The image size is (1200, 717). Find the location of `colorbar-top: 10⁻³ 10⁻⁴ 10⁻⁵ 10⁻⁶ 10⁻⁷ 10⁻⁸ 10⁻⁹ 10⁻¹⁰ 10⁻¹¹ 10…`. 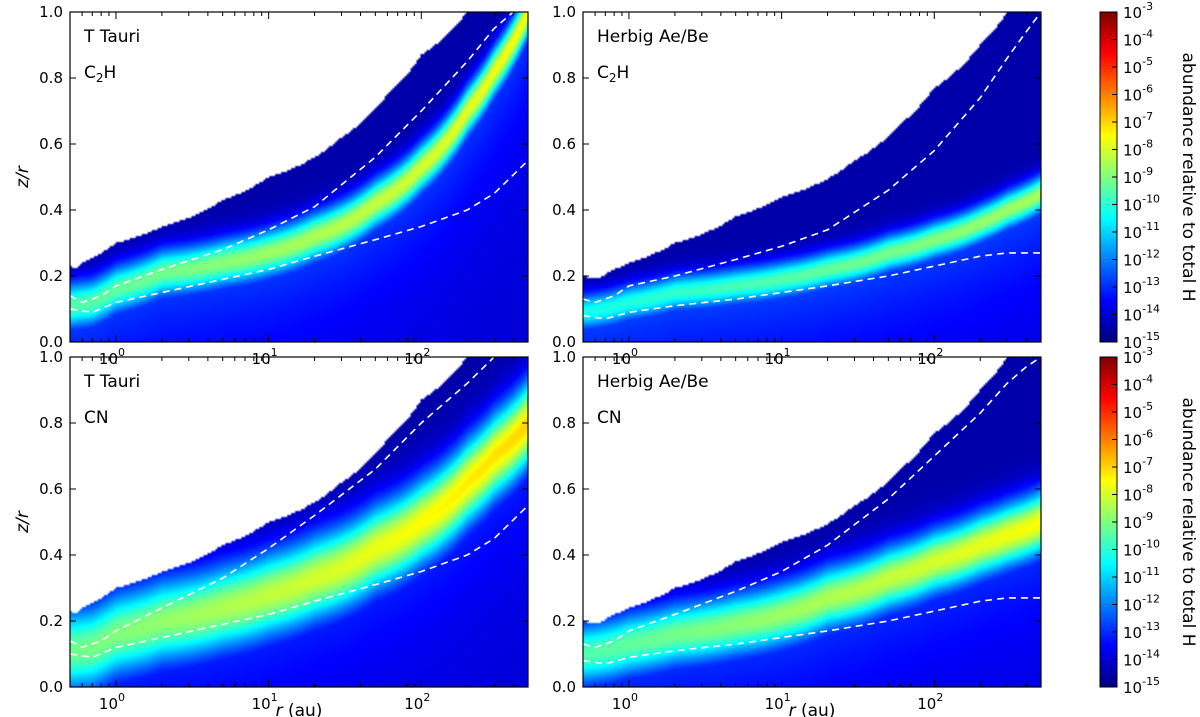

colorbar-top: 10⁻³ 10⁻⁴ 10⁻⁵ 10⁻⁶ 10⁻⁷ 10⁻⁸ 10⁻⁹ 10⁻¹⁰ 10⁻¹¹ 10… is located at coordinates (1148, 176).